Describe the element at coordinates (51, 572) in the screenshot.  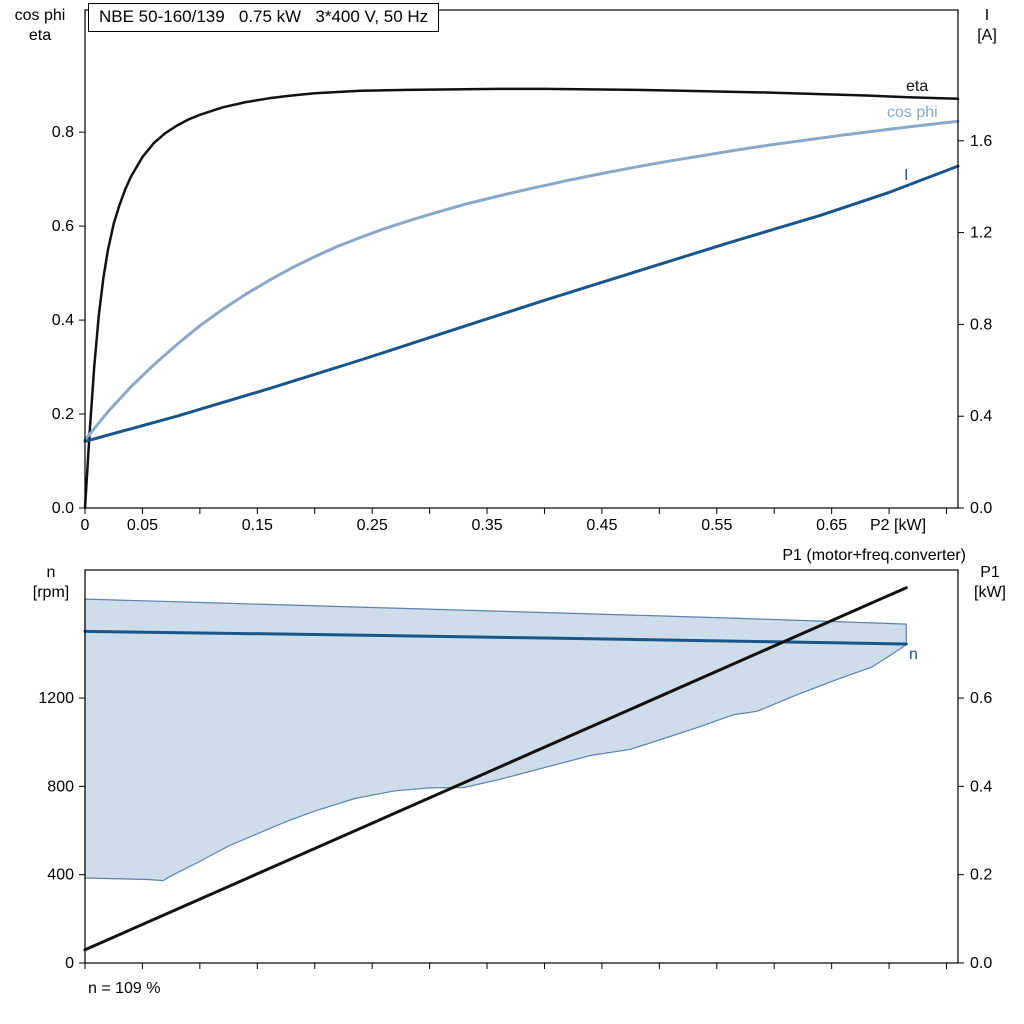
I see `speed-axis-label: n` at that location.